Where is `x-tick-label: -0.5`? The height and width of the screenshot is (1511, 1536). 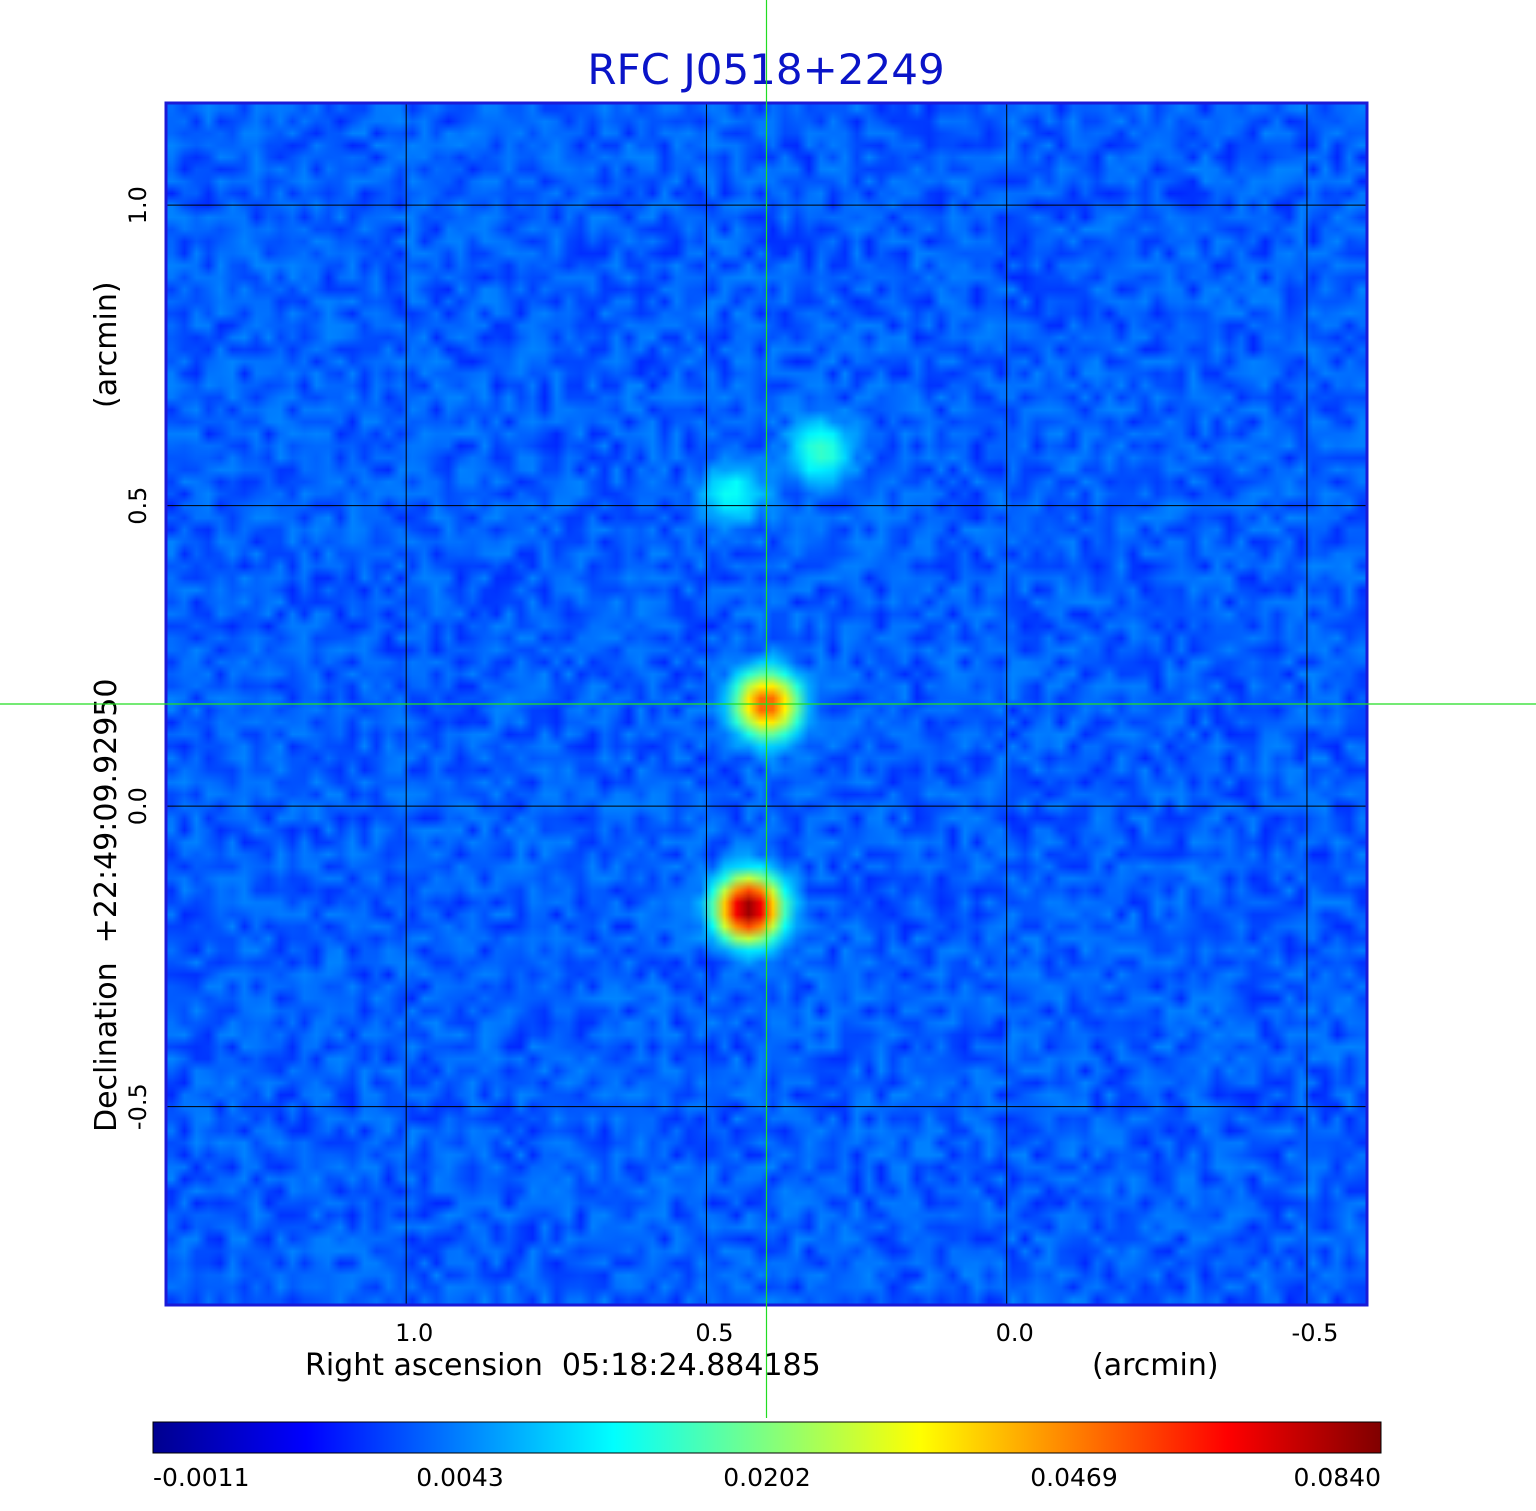 x-tick-label: -0.5 is located at coordinates (1315, 1333).